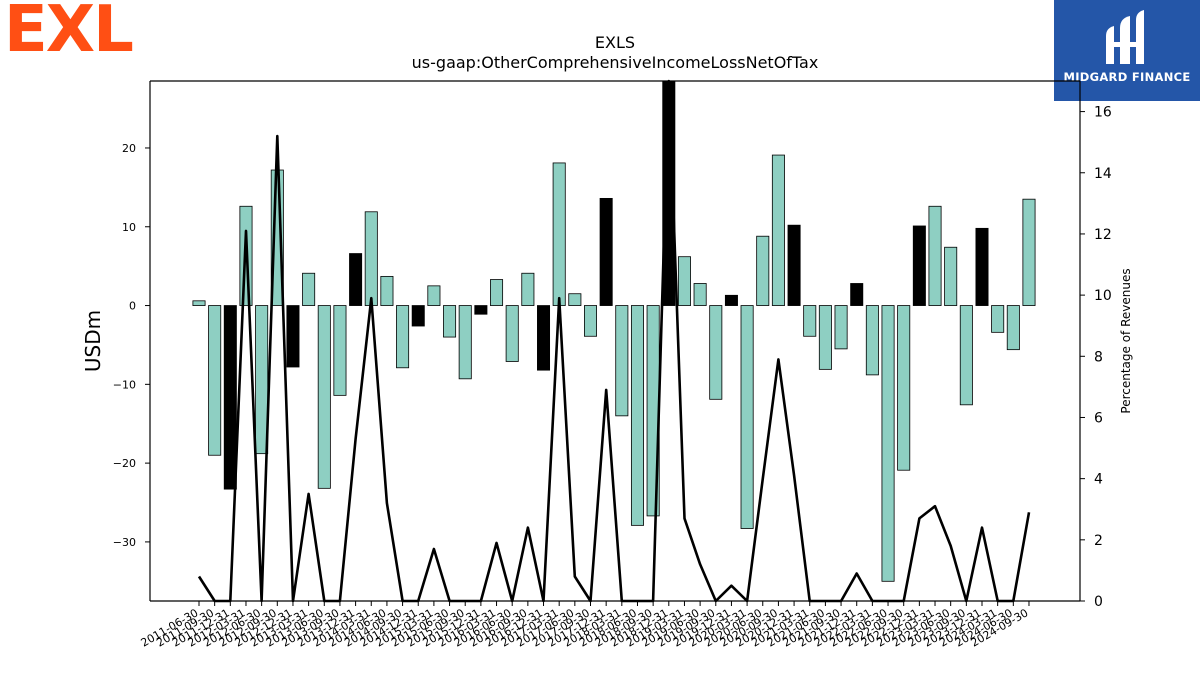  What do you see at coordinates (1098, 357) in the screenshot?
I see `y2-tick-label: 8` at bounding box center [1098, 357].